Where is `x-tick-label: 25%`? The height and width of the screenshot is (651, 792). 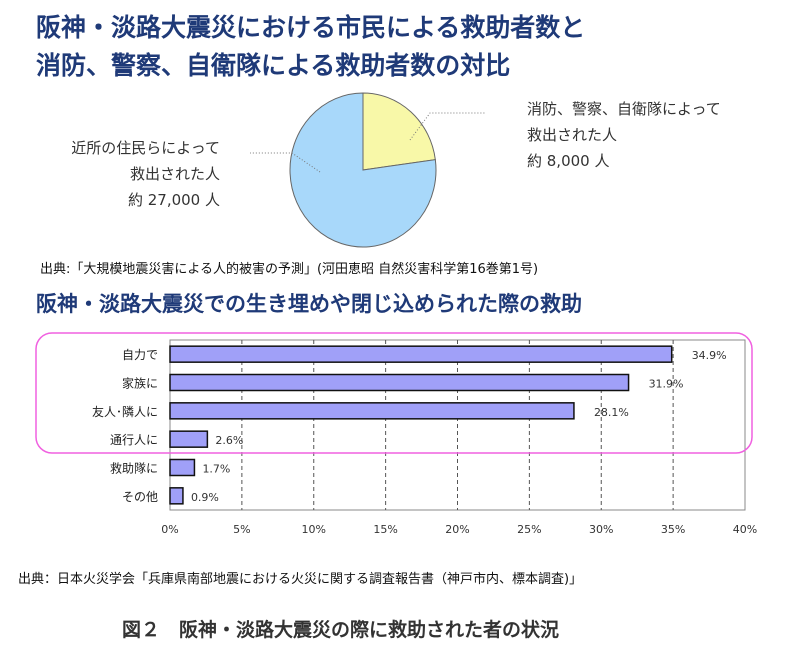 x-tick-label: 25% is located at coordinates (529, 529).